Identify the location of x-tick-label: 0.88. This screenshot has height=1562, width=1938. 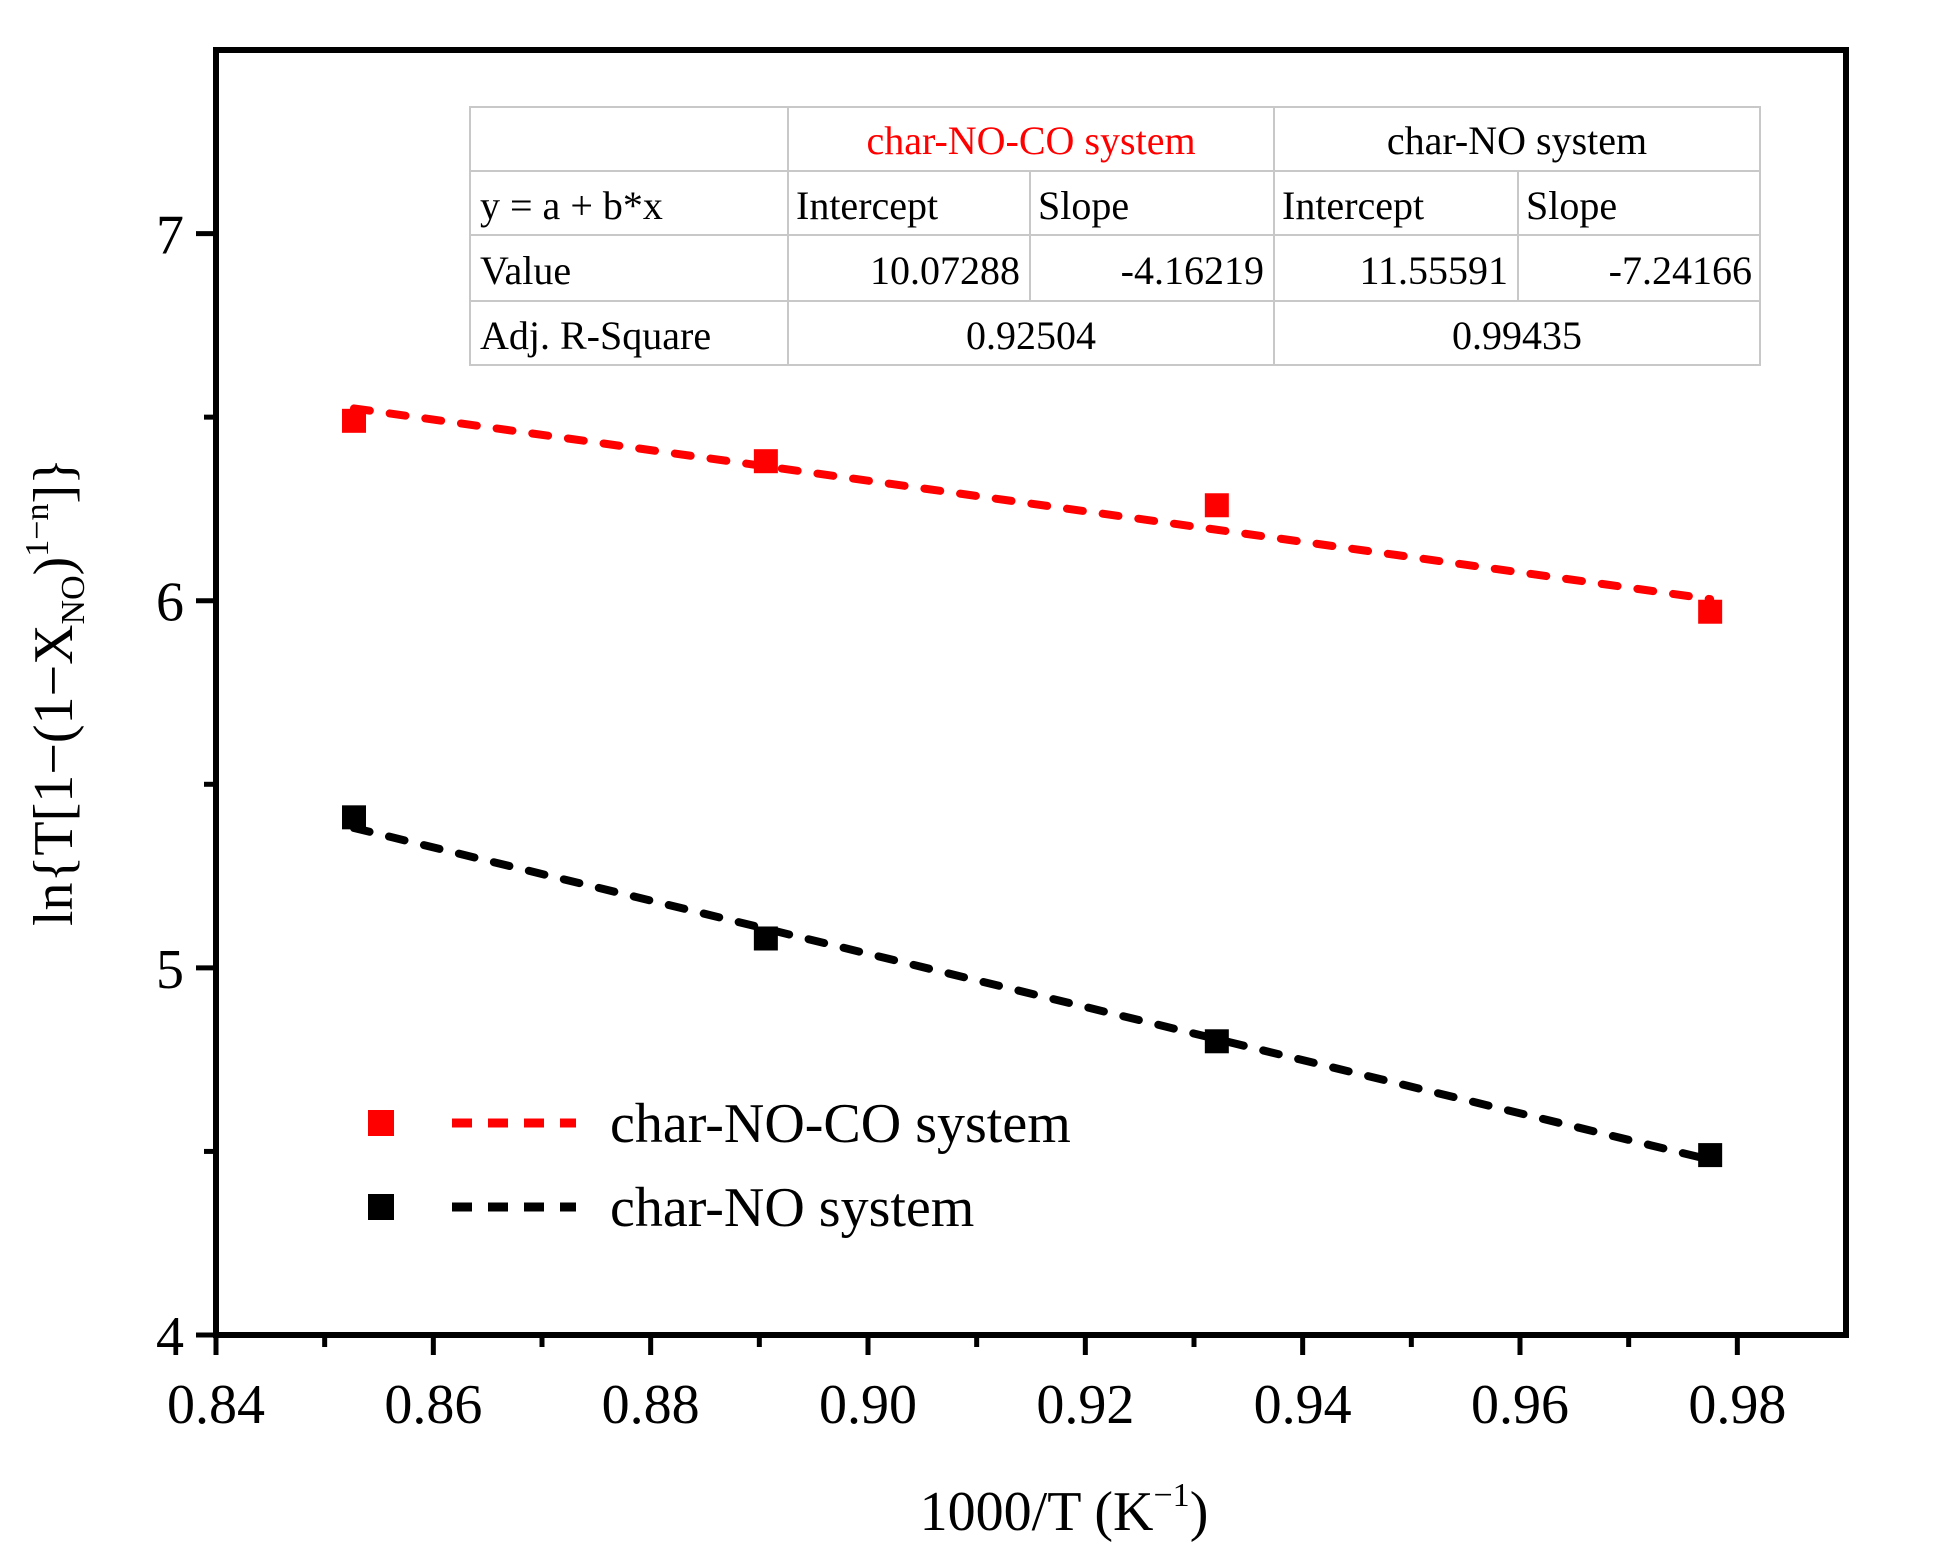
(651, 1405).